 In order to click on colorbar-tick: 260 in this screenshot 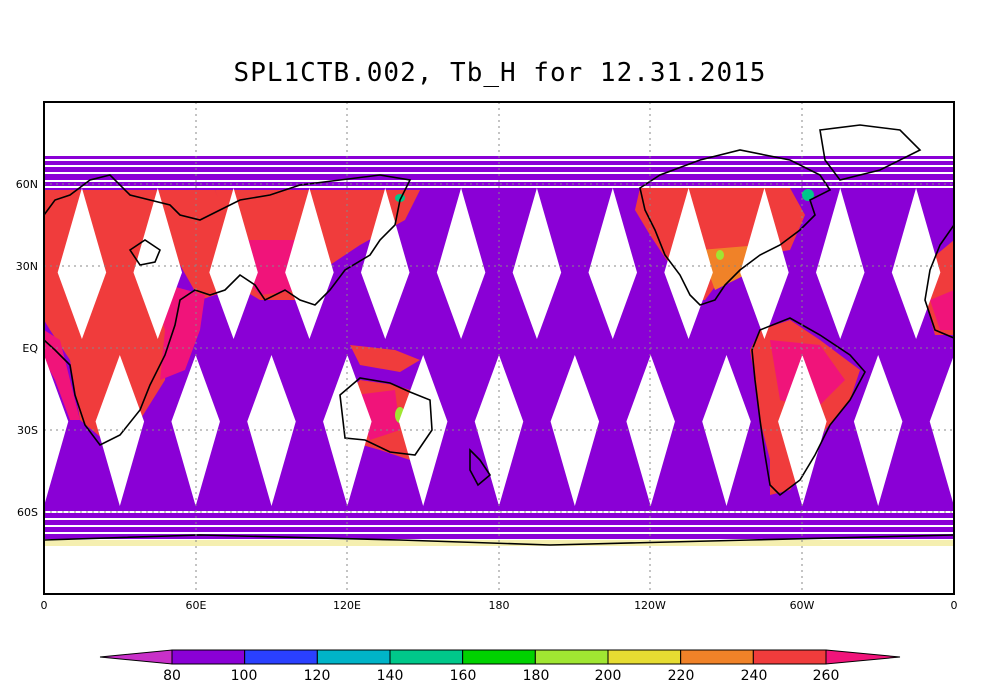, I will do `click(826, 676)`.